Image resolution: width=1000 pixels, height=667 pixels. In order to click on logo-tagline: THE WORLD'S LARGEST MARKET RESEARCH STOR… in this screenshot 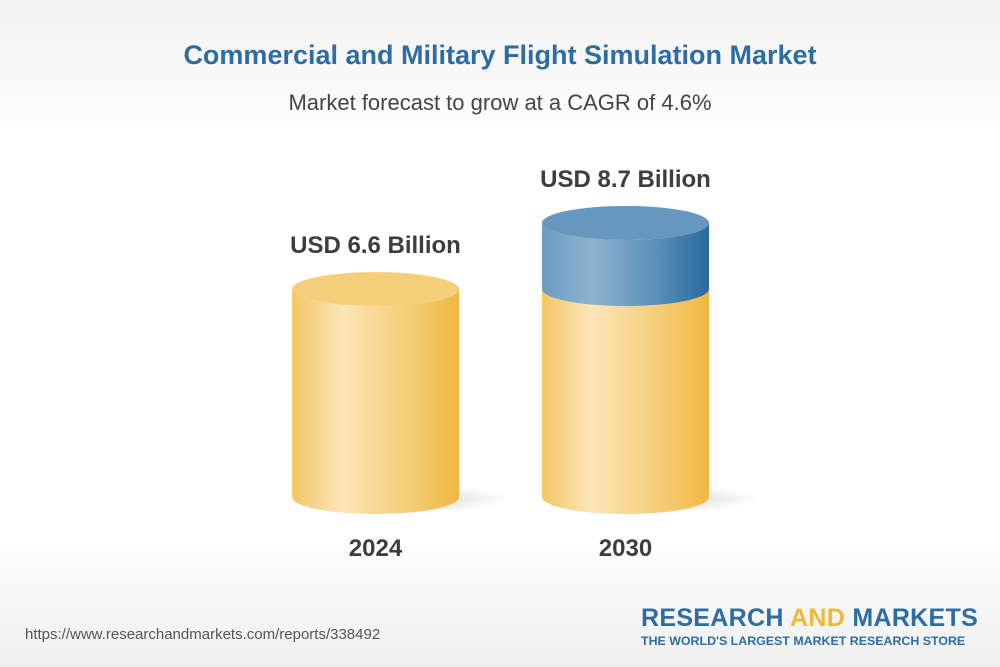, I will do `click(803, 641)`.